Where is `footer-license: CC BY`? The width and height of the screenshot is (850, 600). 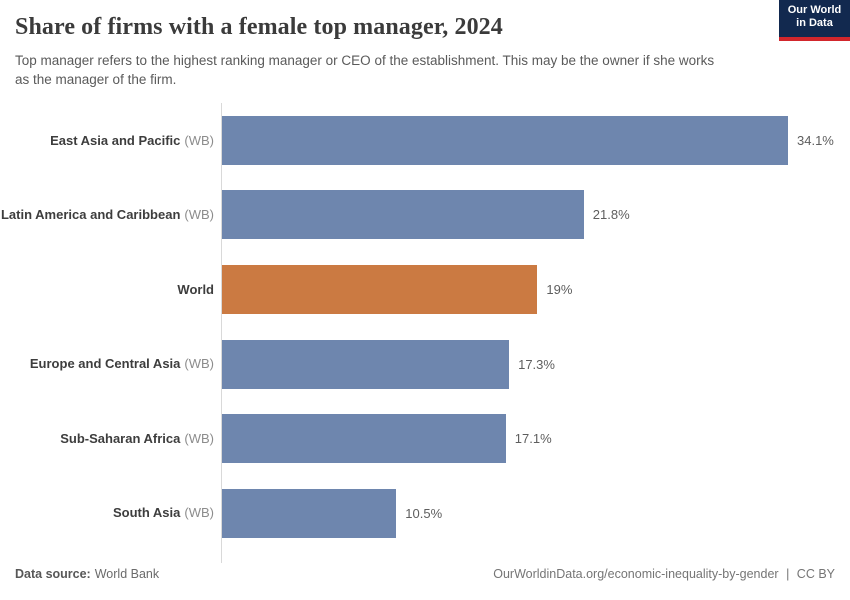
footer-license: CC BY is located at coordinates (815, 574).